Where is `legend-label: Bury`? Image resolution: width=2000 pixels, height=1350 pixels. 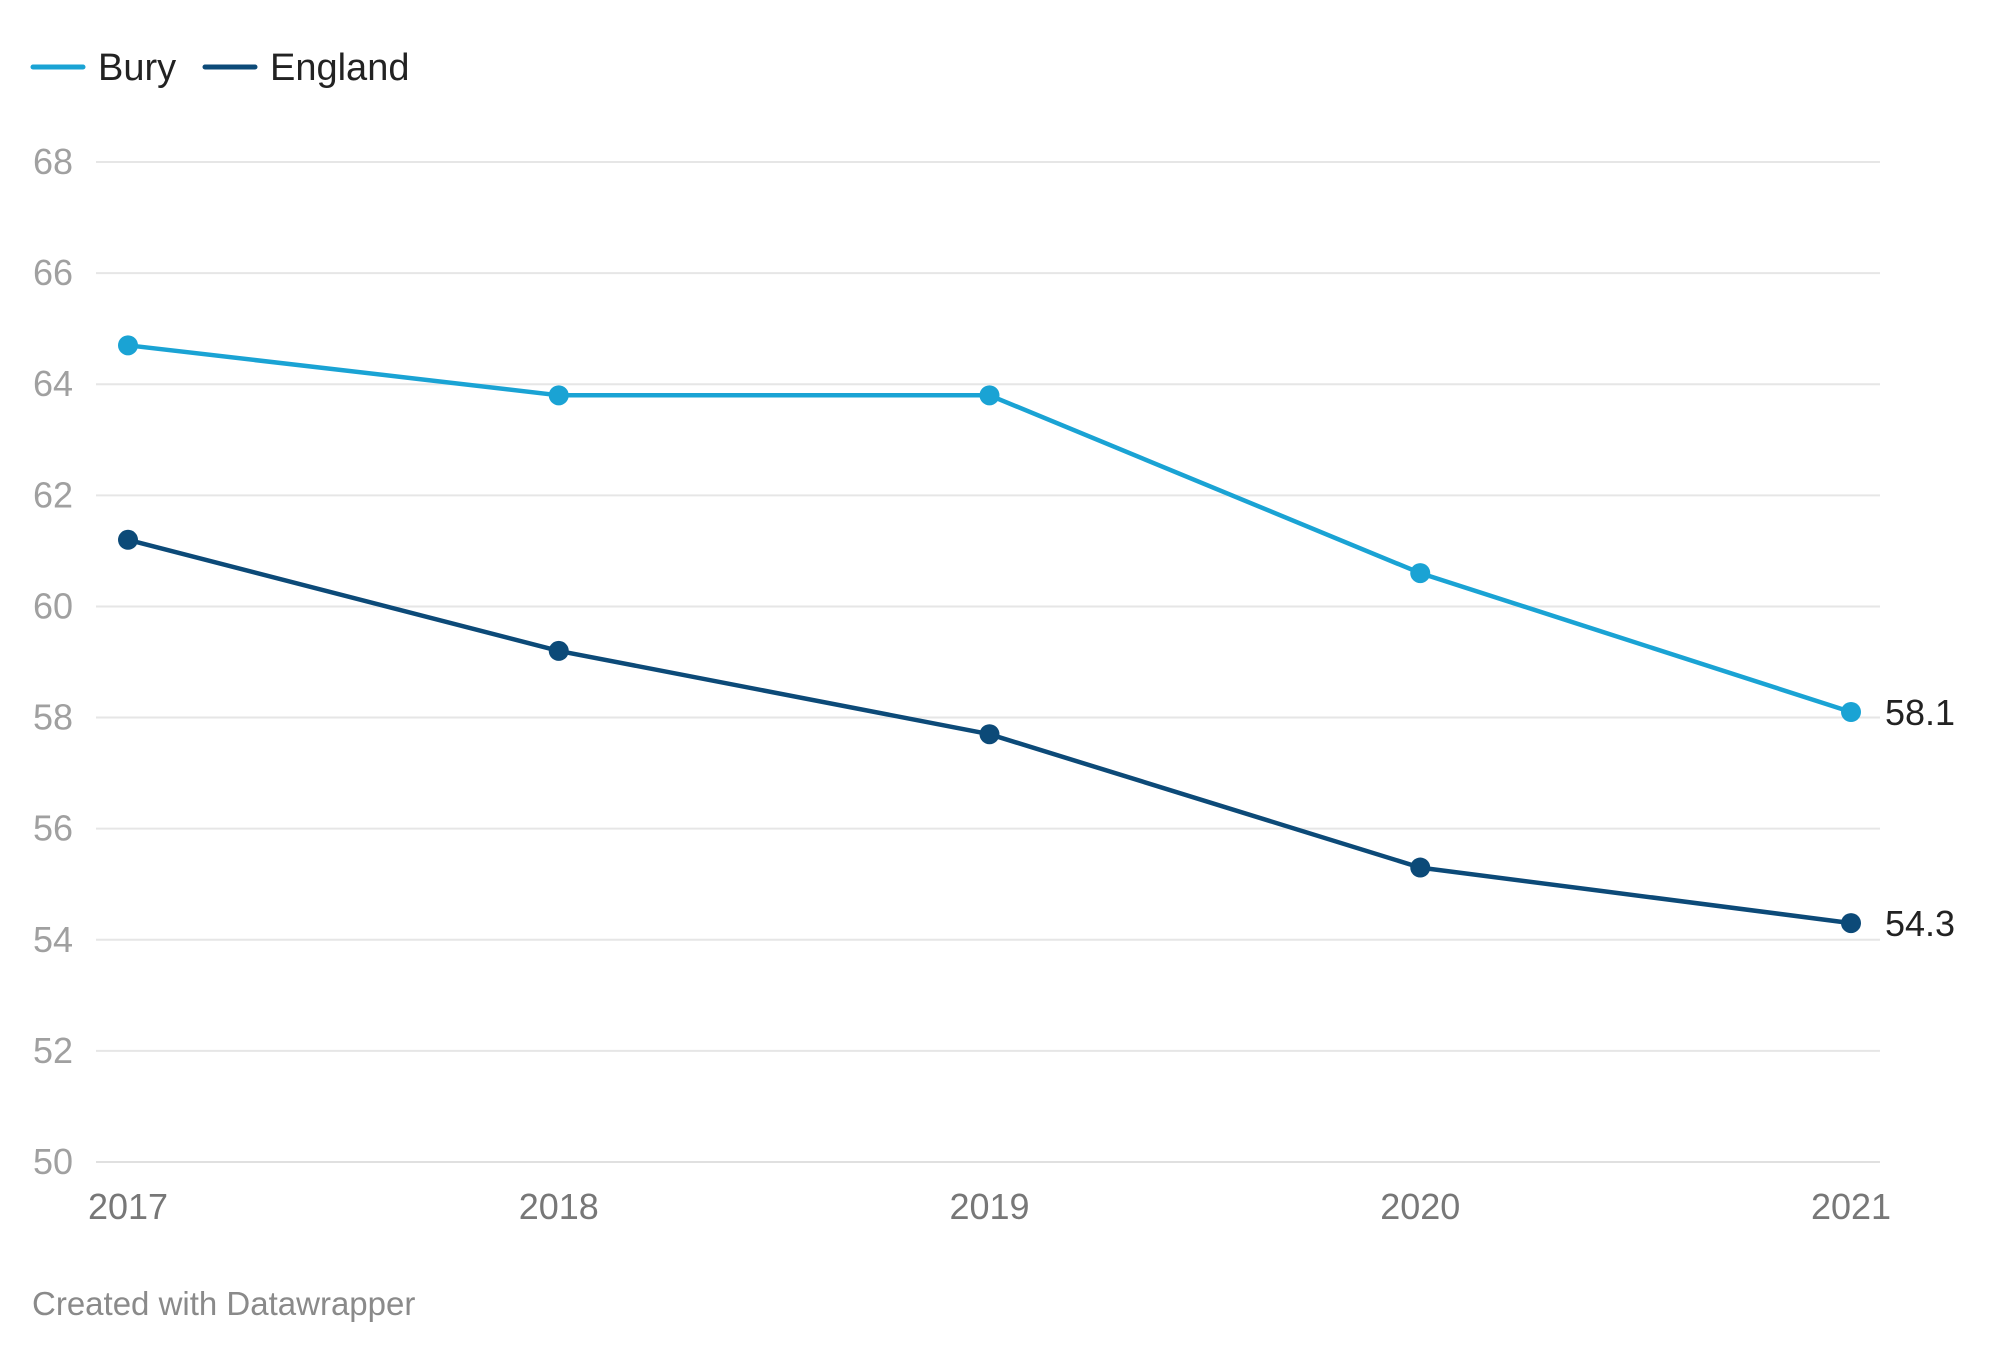 legend-label: Bury is located at coordinates (137, 68).